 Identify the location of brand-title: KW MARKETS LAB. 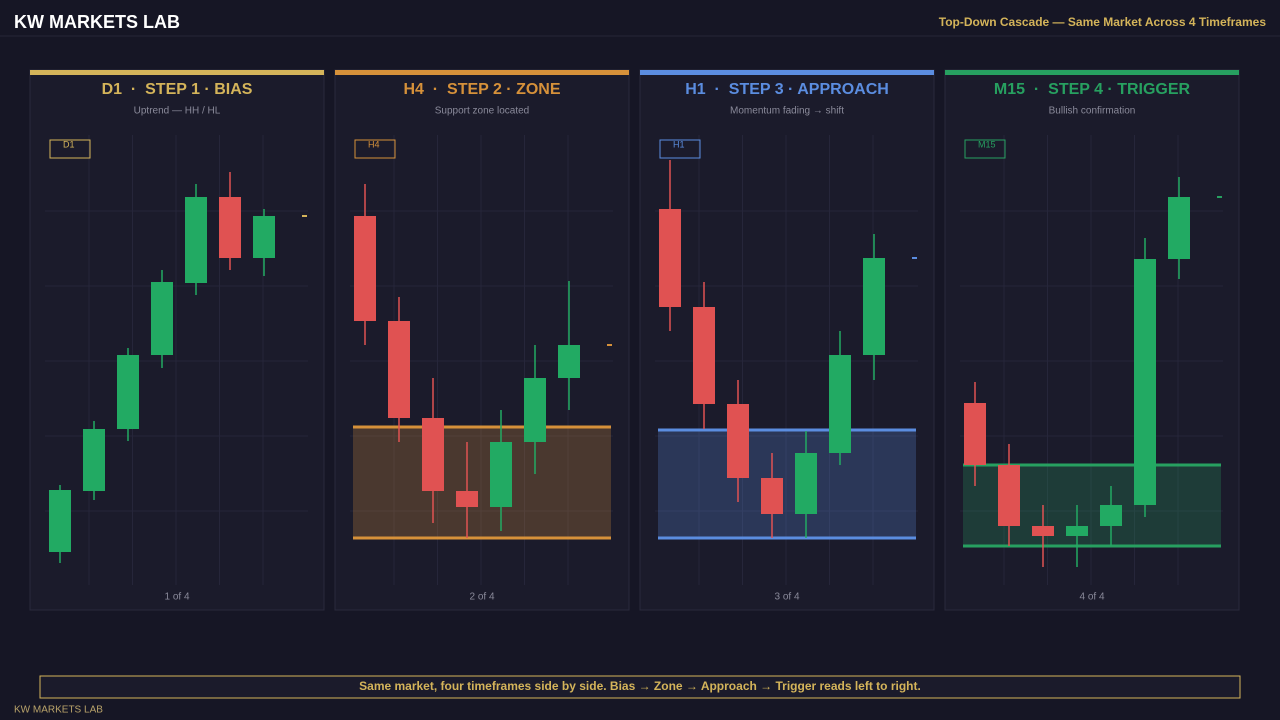
(97, 22).